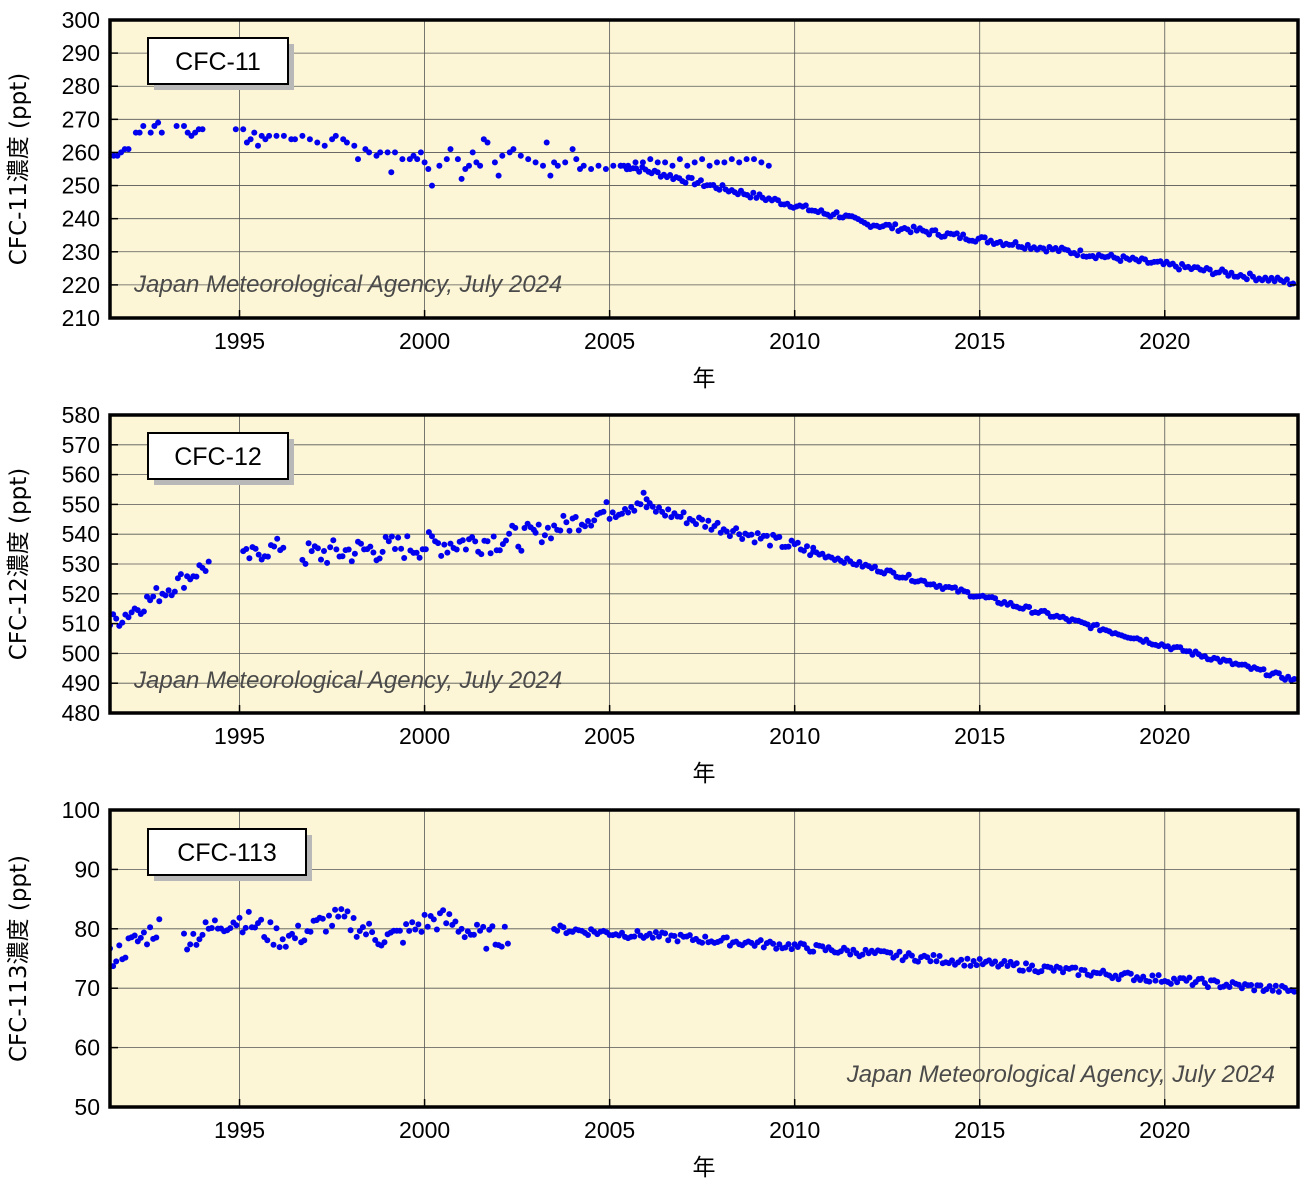 Image resolution: width=1313 pixels, height=1185 pixels. Describe the element at coordinates (81, 415) in the screenshot. I see `y-tick-label: 580` at that location.